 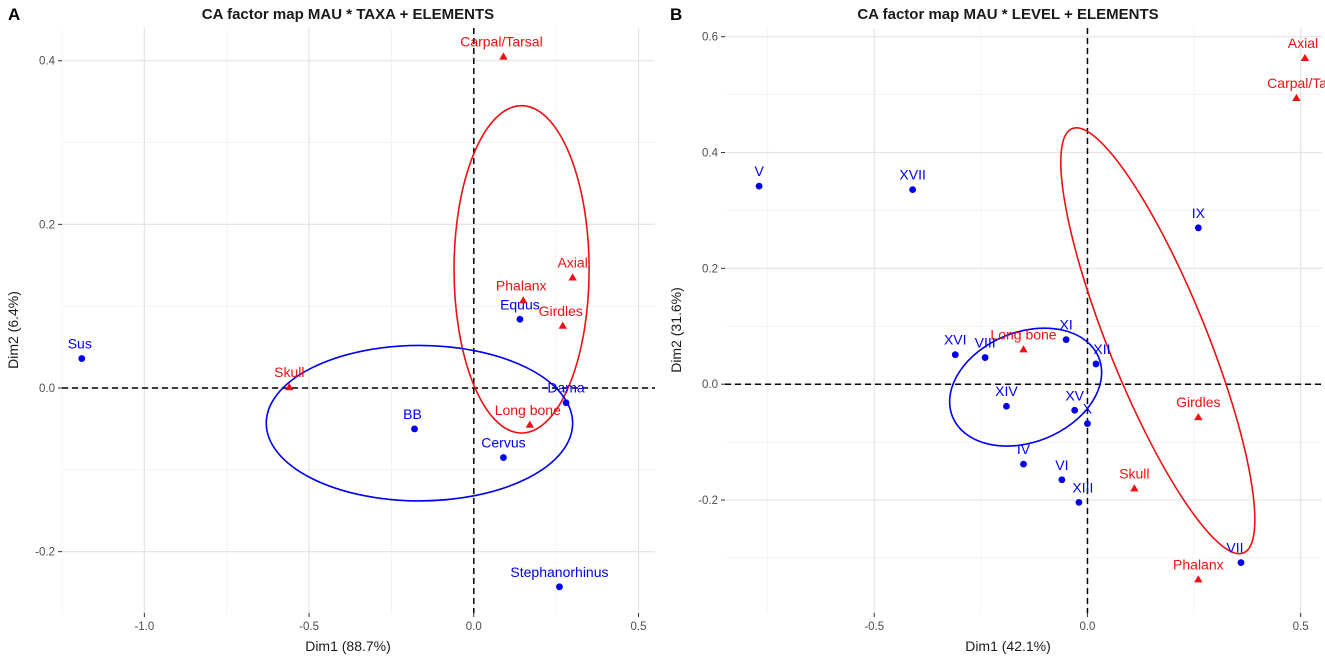 I want to click on label-vi: VI, so click(x=1061, y=465).